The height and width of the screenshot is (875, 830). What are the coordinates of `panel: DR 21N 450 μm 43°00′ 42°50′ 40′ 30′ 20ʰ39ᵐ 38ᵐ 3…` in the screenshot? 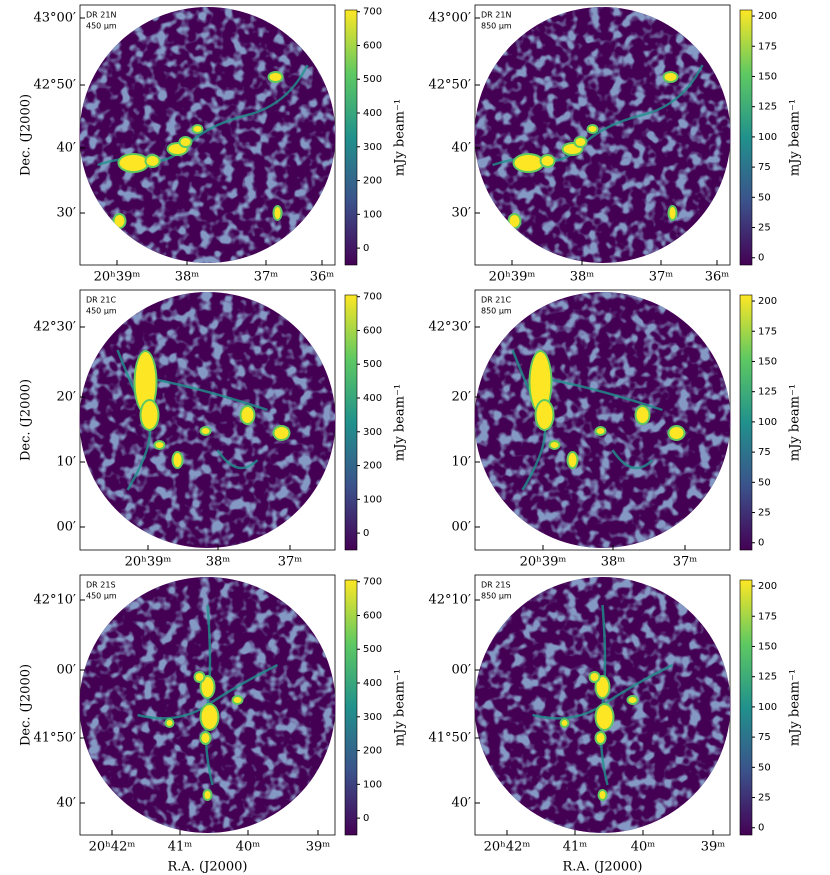 It's located at (220, 144).